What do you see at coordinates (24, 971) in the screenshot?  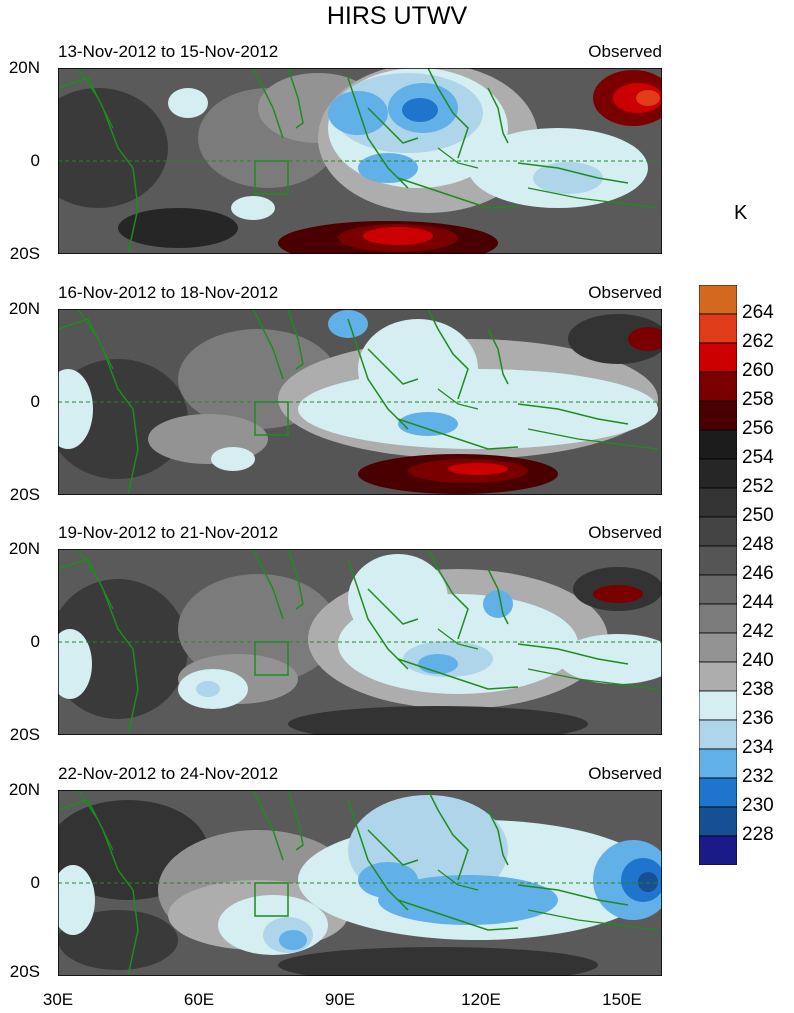 I see `panel-4-lat-20s: 20S` at bounding box center [24, 971].